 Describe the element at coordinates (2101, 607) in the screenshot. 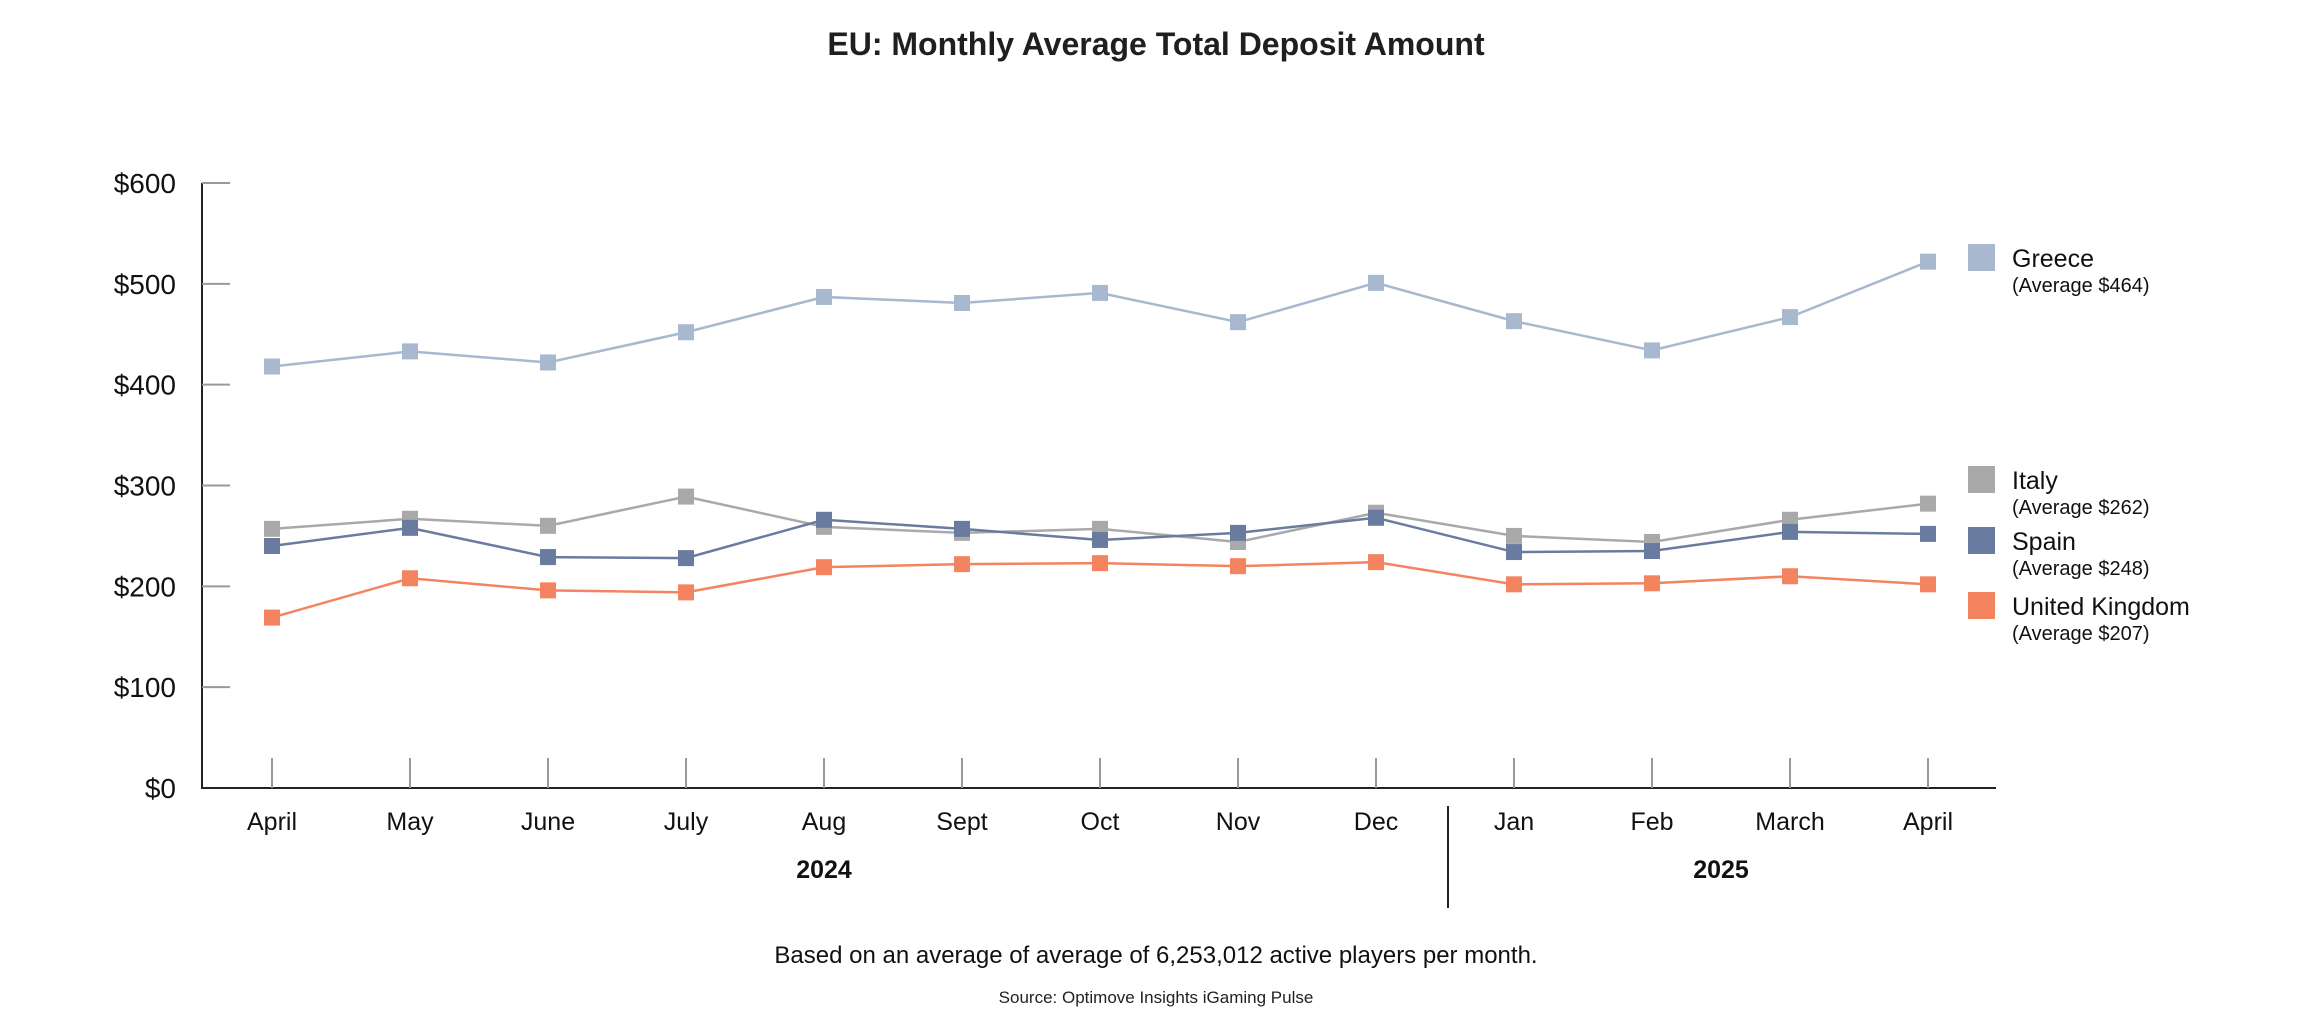

I see `legend-label: United Kingdom` at that location.